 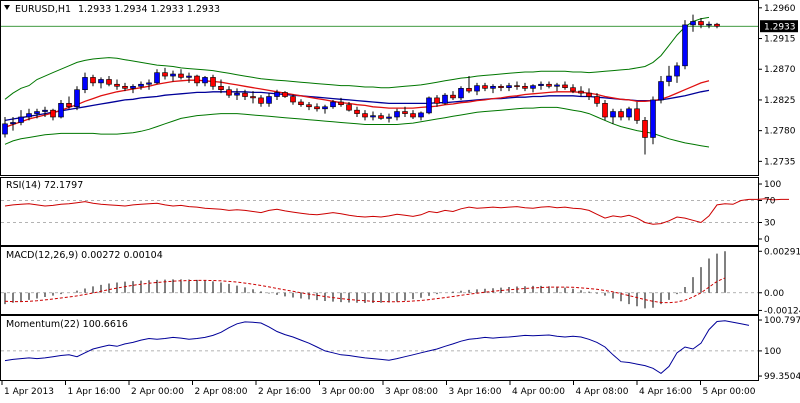 I want to click on rsi-panel, so click(x=395, y=211).